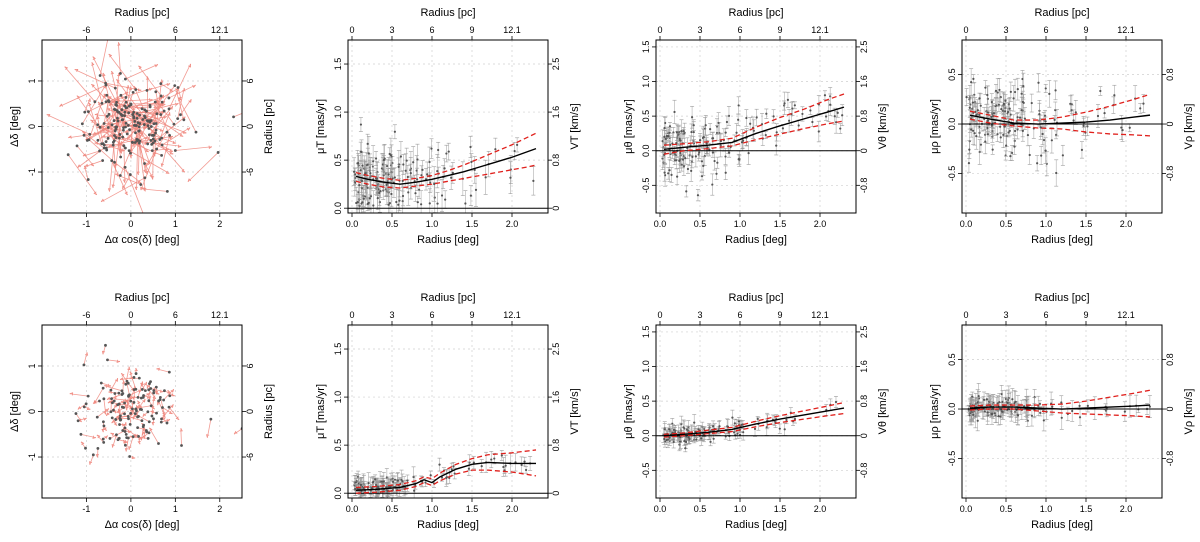 This screenshot has width=1200, height=542. Describe the element at coordinates (646, 116) in the screenshot. I see `y-tick-label: 0.5` at that location.